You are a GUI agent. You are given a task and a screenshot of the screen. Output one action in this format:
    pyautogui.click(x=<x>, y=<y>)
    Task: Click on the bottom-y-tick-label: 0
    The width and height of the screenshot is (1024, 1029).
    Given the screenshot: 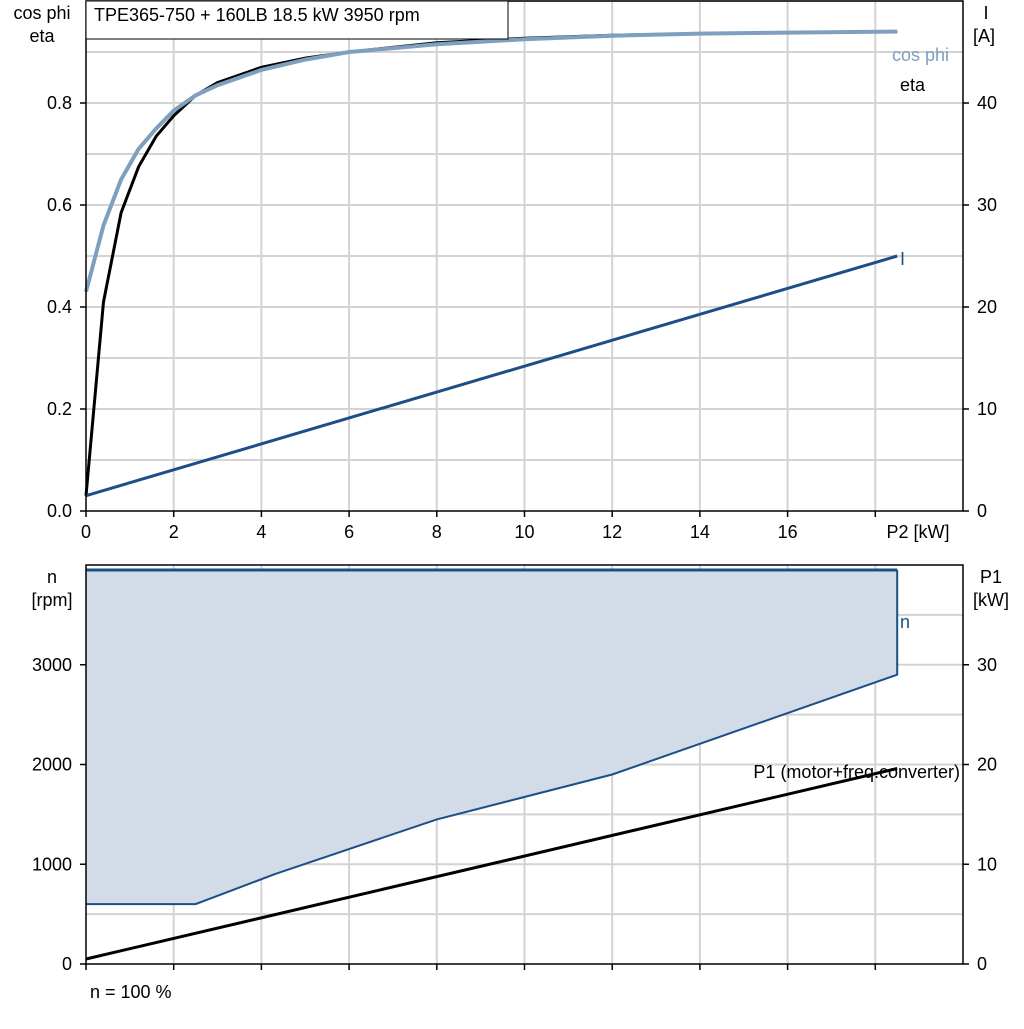 What is the action you would take?
    pyautogui.click(x=67, y=964)
    